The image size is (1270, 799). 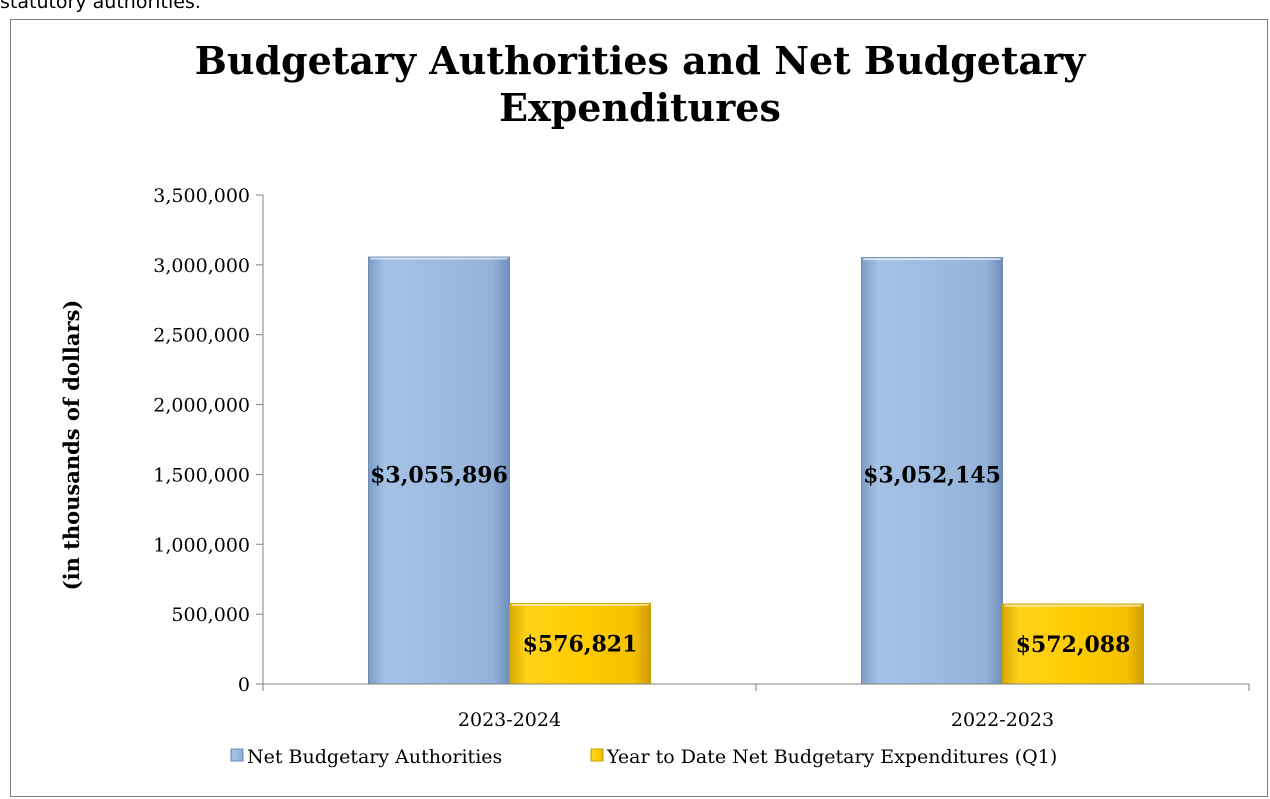 What do you see at coordinates (750, 560) in the screenshot?
I see `data-labels-layer: $3,055,896 $576,821 $3,052,145 $572,088` at bounding box center [750, 560].